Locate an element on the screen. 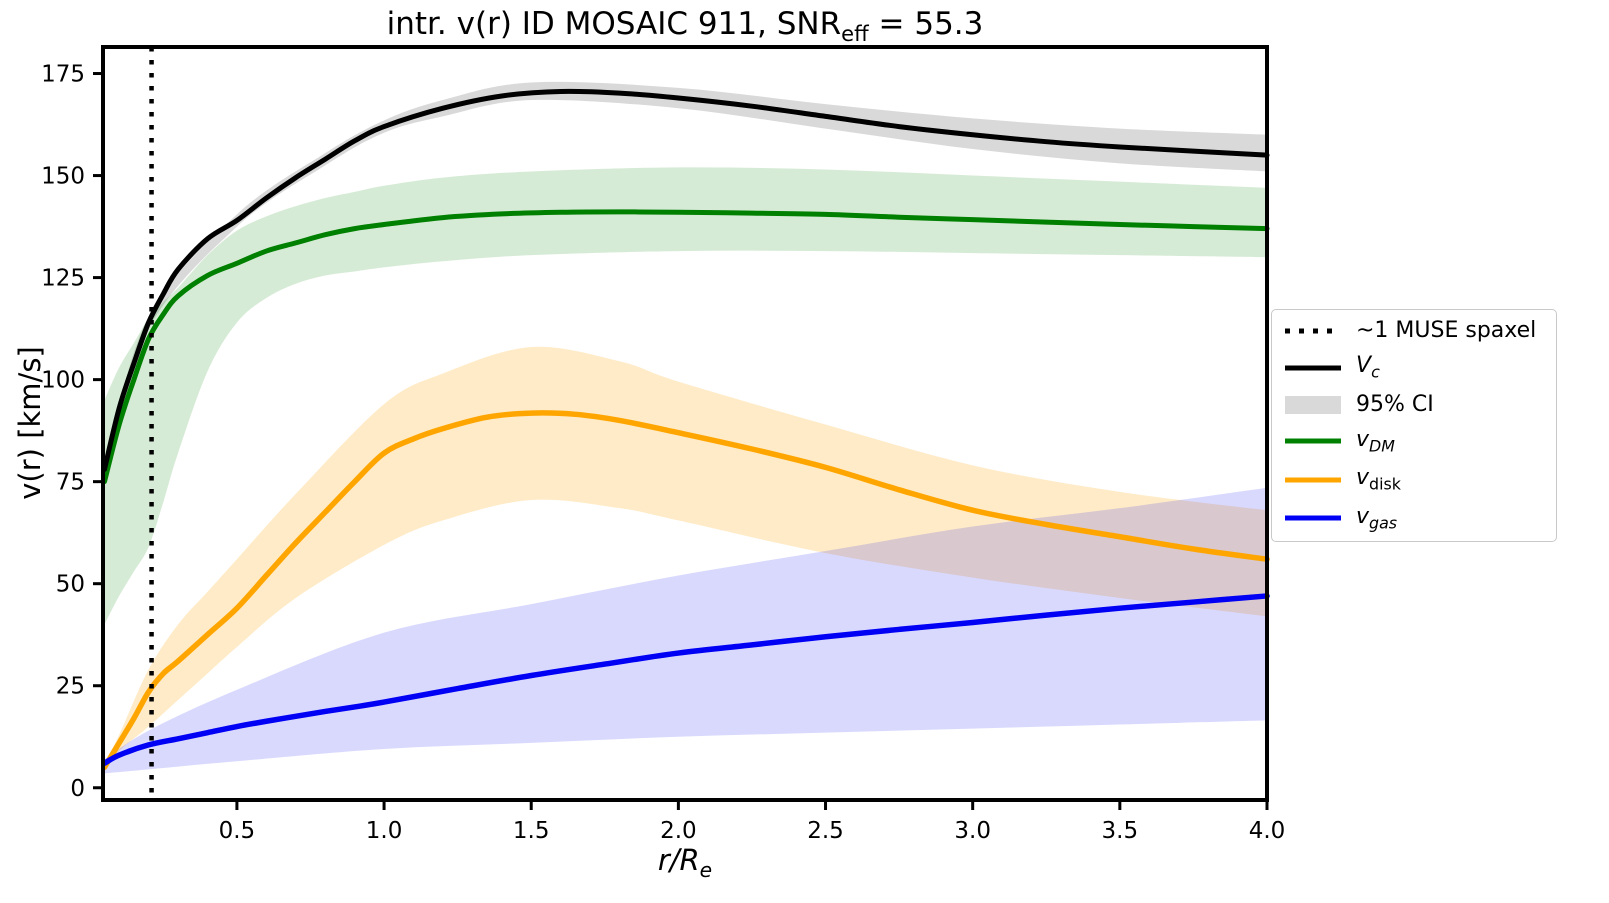 The image size is (1609, 903). legend-label-vdm: vDM is located at coordinates (1375, 441).